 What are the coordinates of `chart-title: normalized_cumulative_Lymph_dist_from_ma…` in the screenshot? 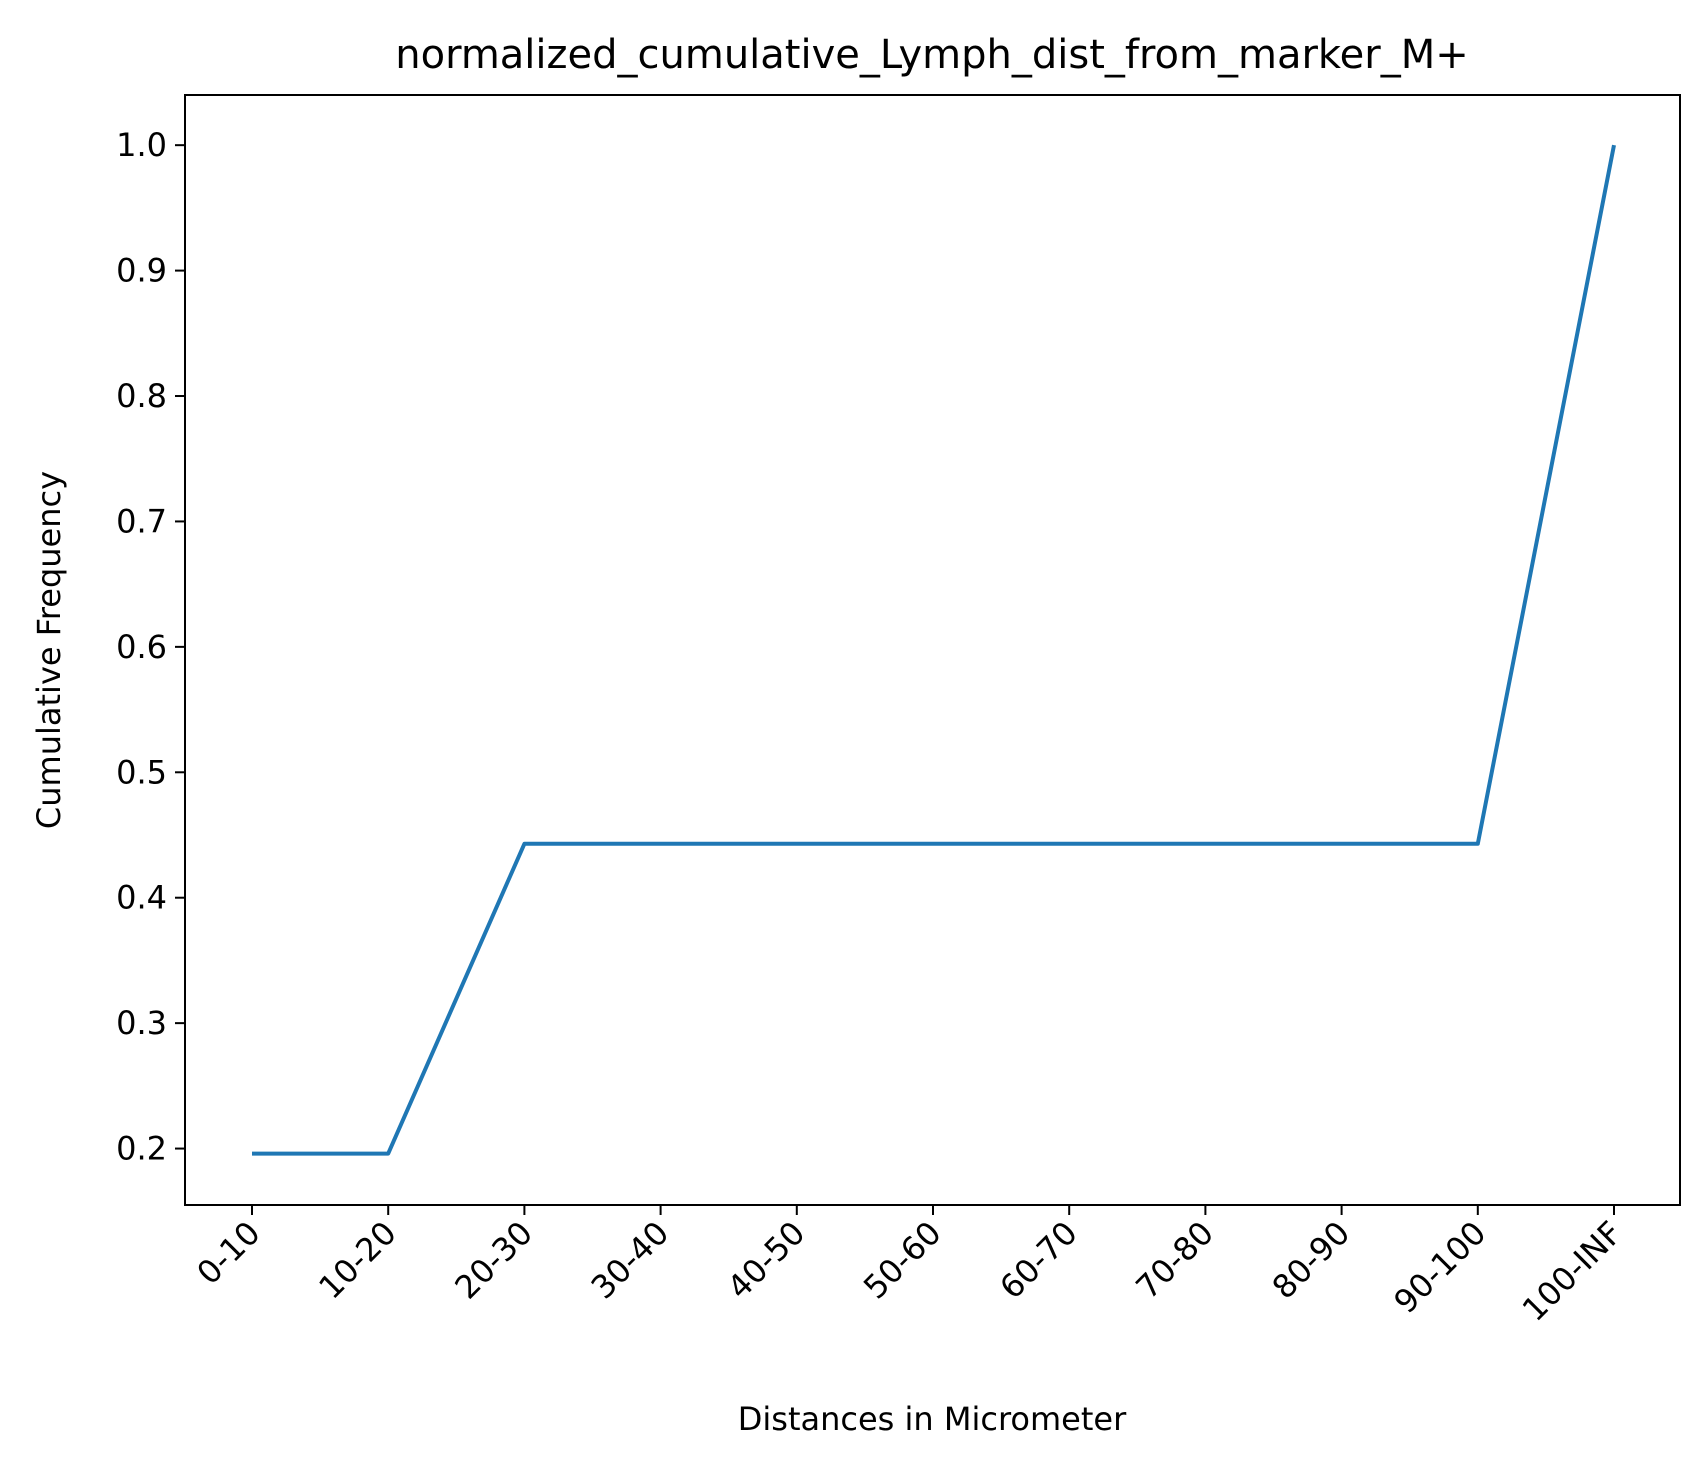 It's located at (931, 55).